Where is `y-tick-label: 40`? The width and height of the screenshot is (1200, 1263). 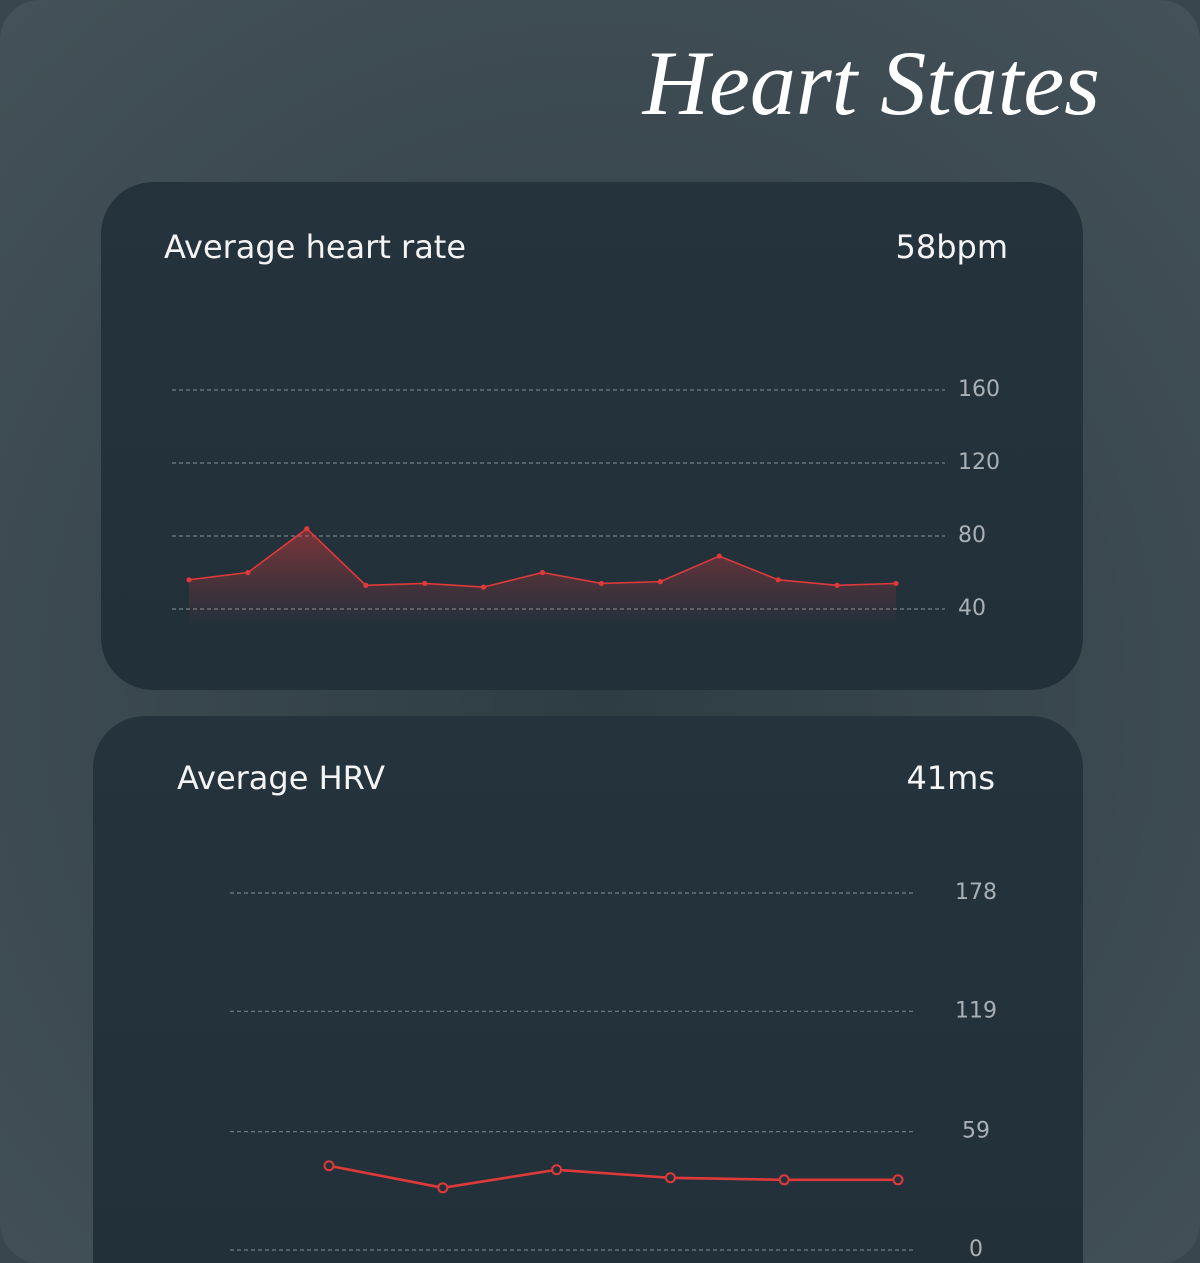
y-tick-label: 40 is located at coordinates (972, 608).